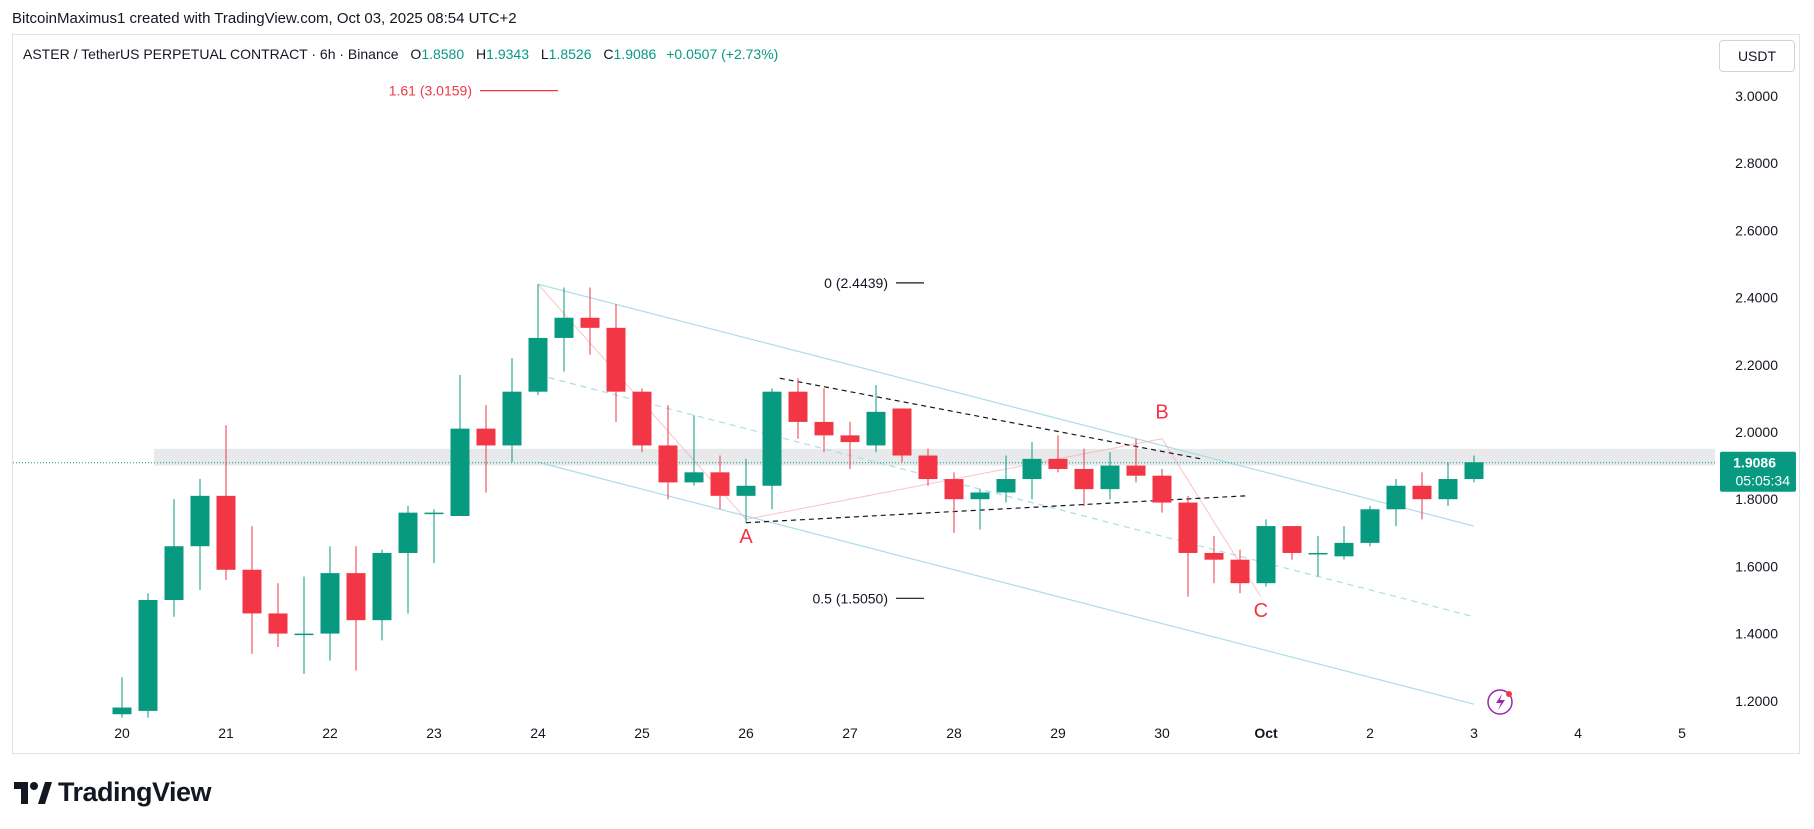 The image size is (1814, 829). I want to click on open-value: 1.8580, so click(443, 54).